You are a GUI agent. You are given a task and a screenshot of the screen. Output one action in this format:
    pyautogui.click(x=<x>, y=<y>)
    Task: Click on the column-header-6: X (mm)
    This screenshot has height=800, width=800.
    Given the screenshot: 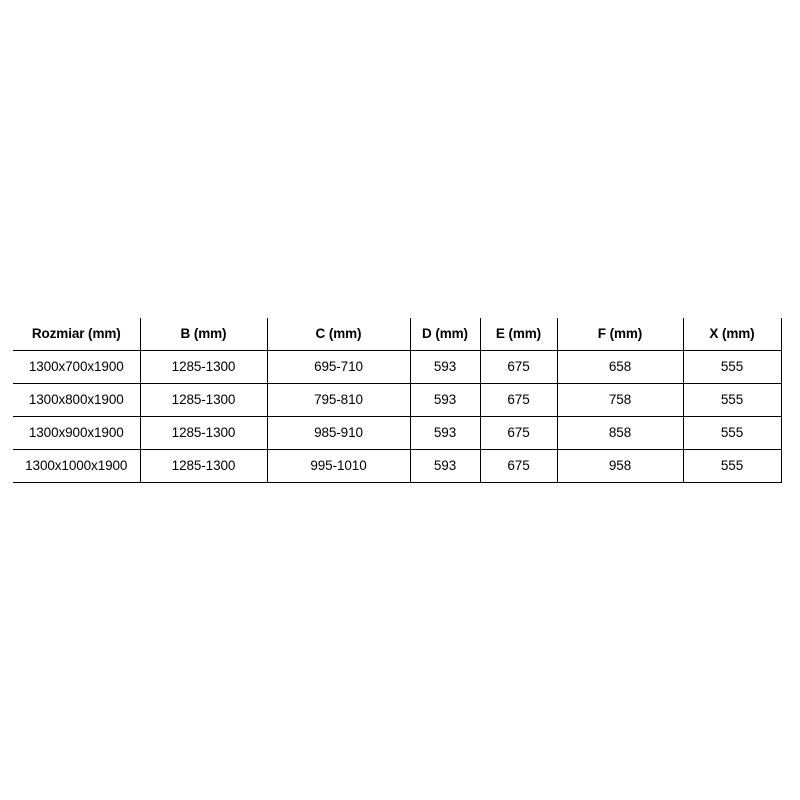 What is the action you would take?
    pyautogui.click(x=732, y=334)
    